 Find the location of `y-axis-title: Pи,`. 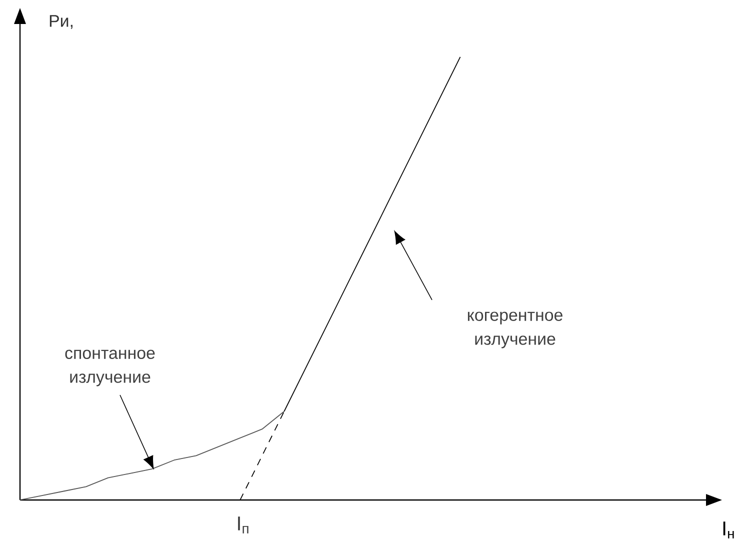

y-axis-title: Pи, is located at coordinates (61, 22).